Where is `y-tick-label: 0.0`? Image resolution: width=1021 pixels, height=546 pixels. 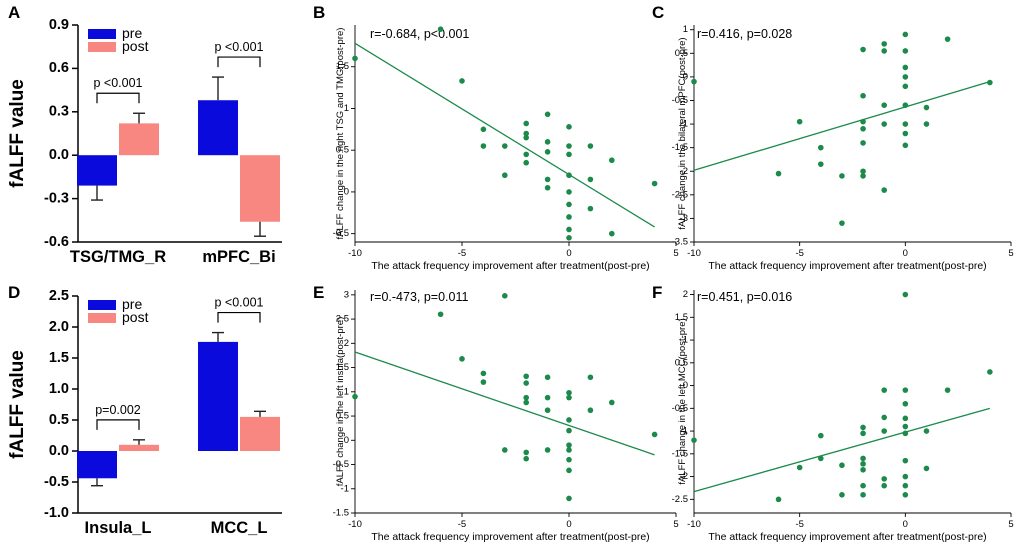
y-tick-label: 0.0 is located at coordinates (59, 451).